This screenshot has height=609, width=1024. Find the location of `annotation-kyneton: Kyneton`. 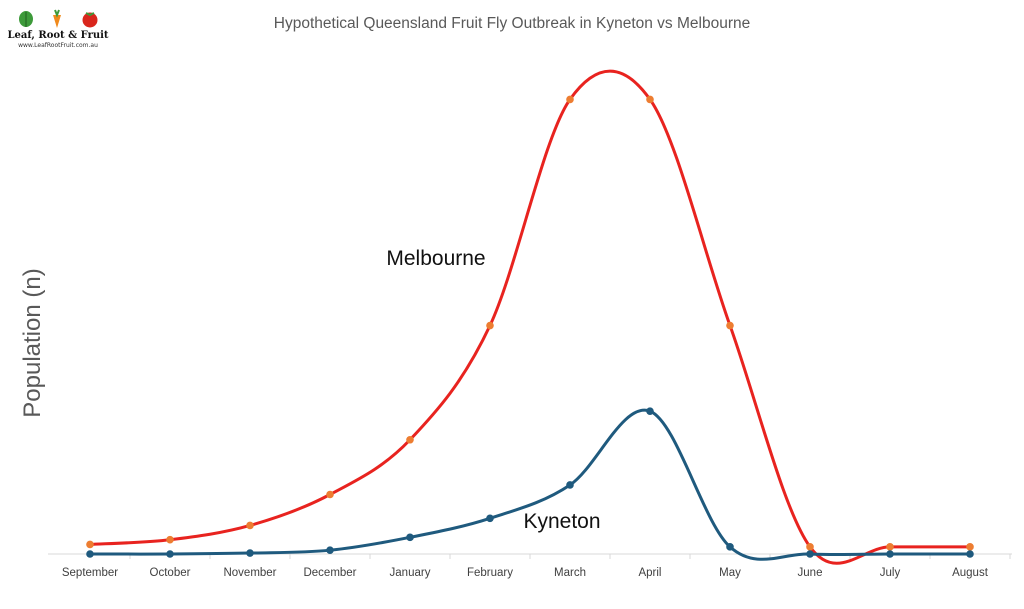

annotation-kyneton: Kyneton is located at coordinates (561, 521).